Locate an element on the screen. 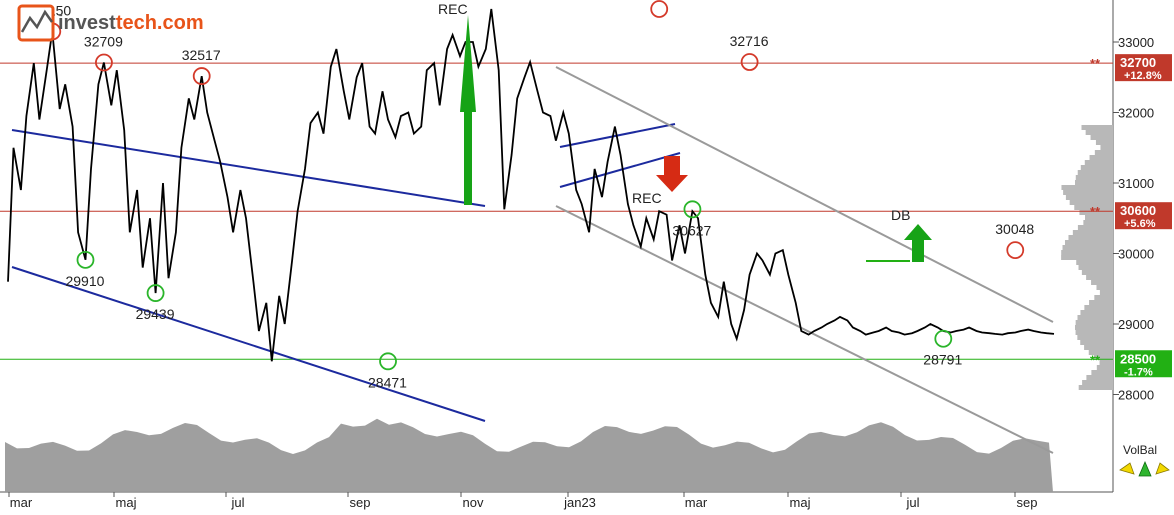 The image size is (1174, 515). x-tick-label: nov is located at coordinates (473, 502).